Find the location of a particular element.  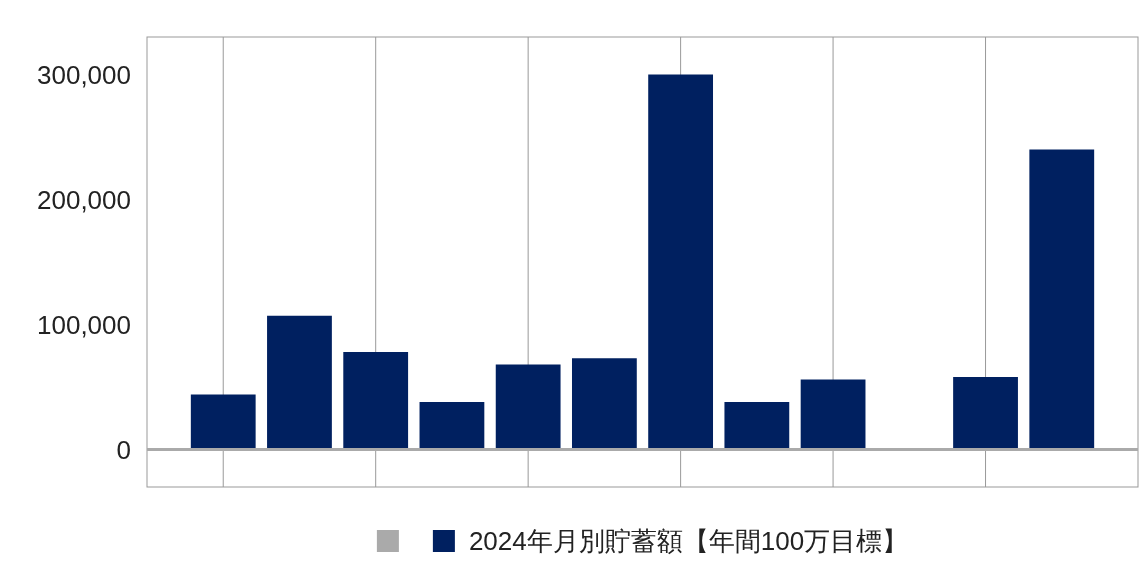

legend-label: 2024年月別貯蓄額【年間100万目標】 is located at coordinates (688, 541).